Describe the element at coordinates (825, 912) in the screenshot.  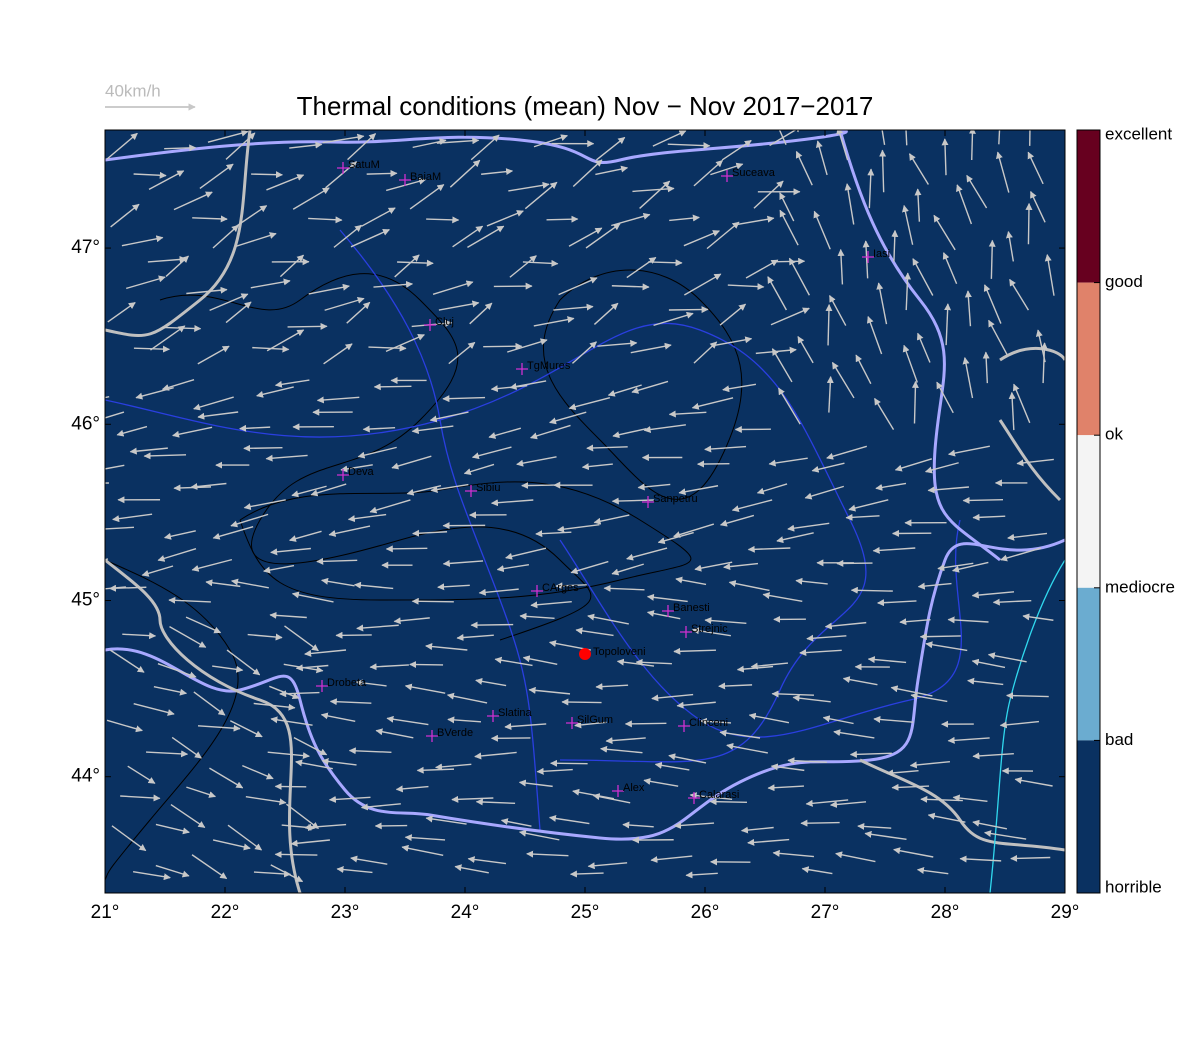
I see `x-tick-label: 27°` at that location.